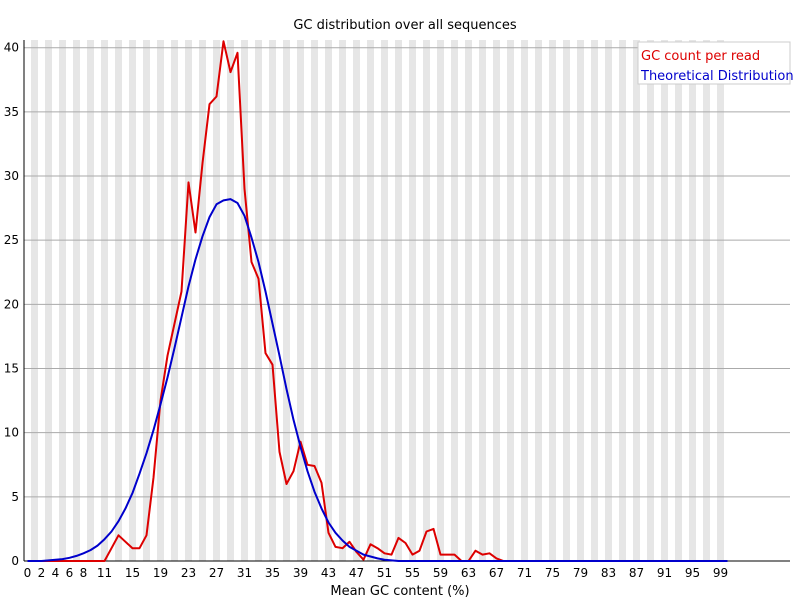 This screenshot has height=600, width=800. What do you see at coordinates (11, 112) in the screenshot?
I see `y-tick-label: 35` at bounding box center [11, 112].